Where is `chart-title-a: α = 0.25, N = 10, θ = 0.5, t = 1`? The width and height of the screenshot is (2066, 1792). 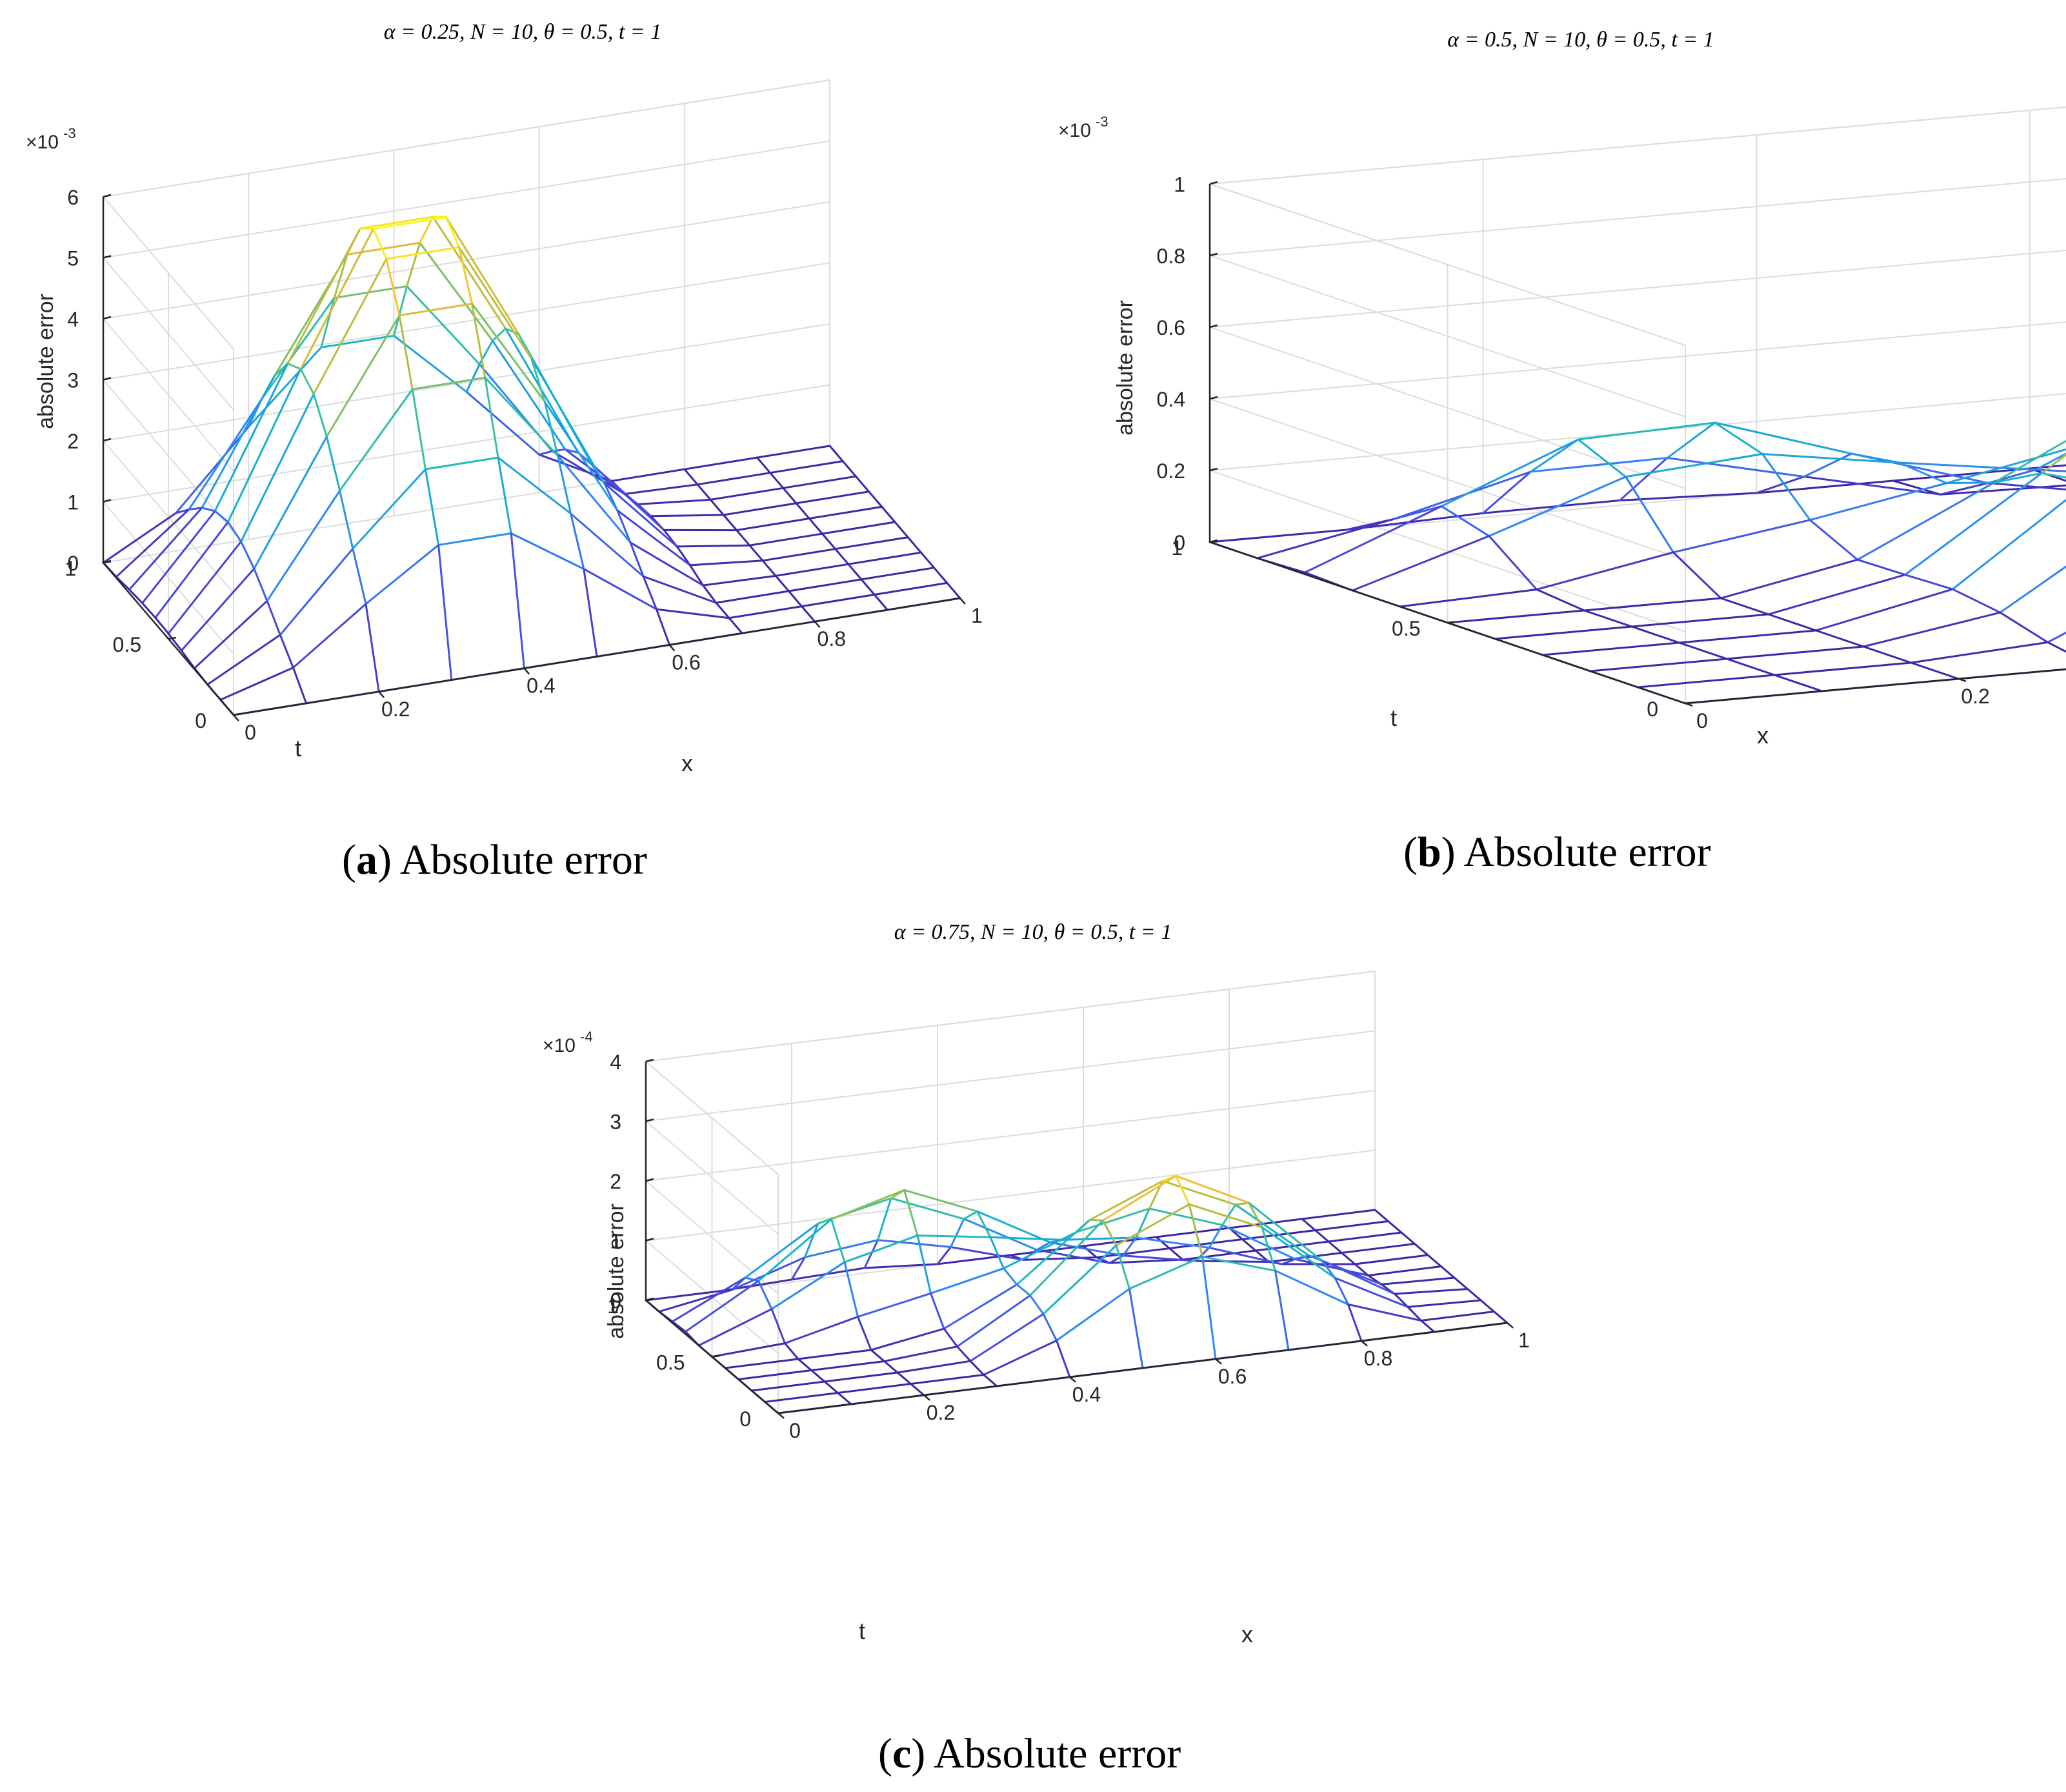
chart-title-a: α = 0.25, N = 10, θ = 0.5, t = 1 is located at coordinates (522, 32).